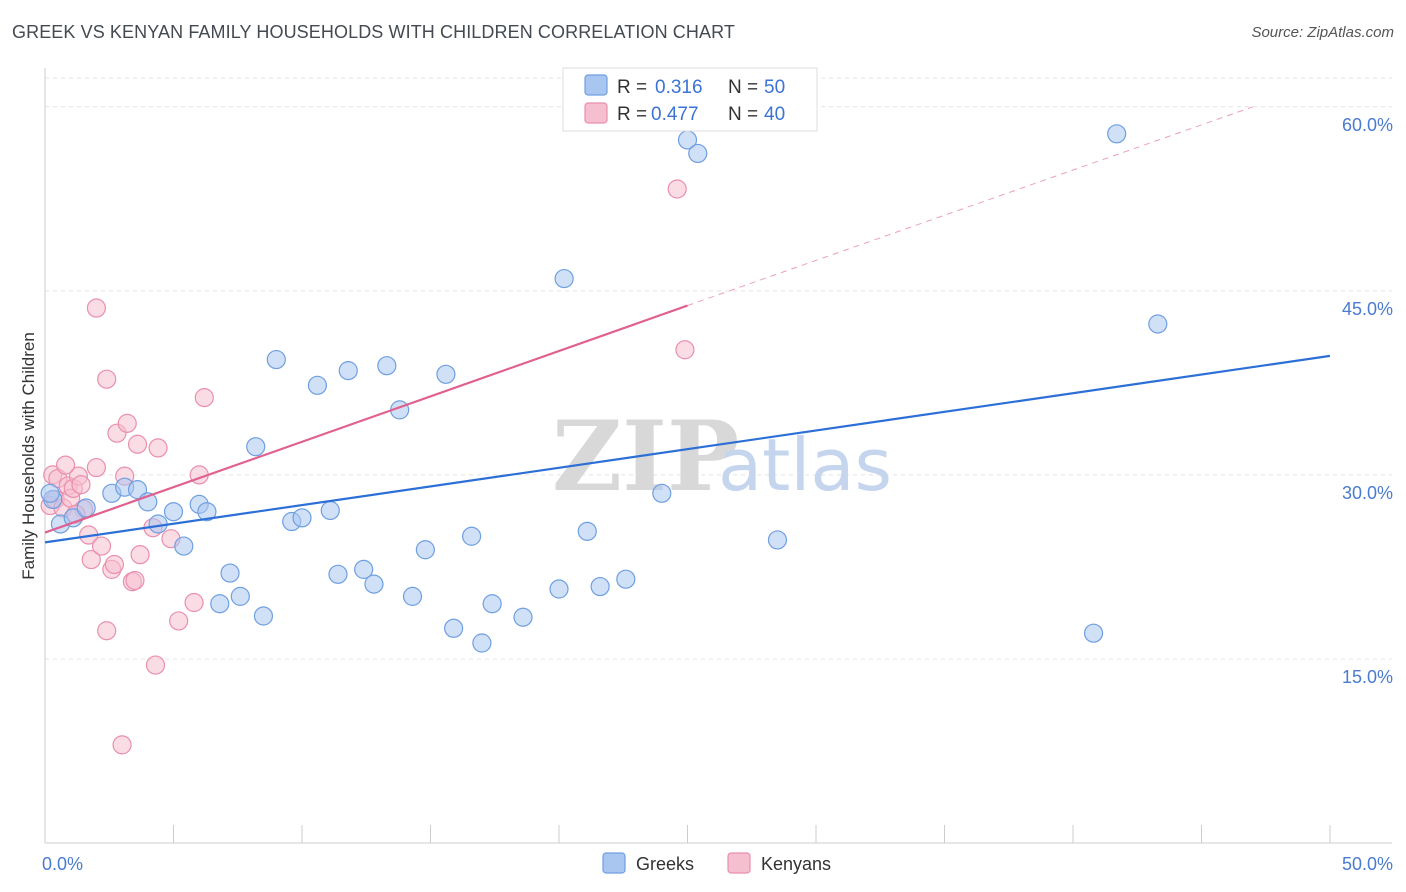  Describe the element at coordinates (690, 99) in the screenshot. I see `correlation-legend: R = 0.316 N = 50 R = 0.477 N = 40` at that location.